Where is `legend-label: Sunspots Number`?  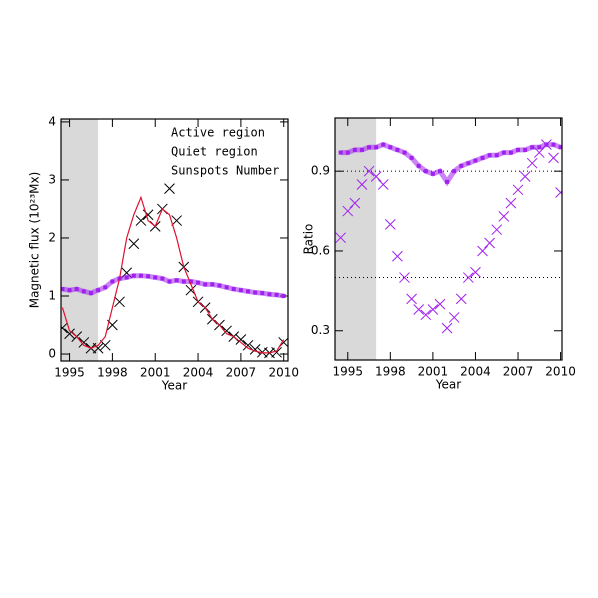
legend-label: Sunspots Number is located at coordinates (225, 171).